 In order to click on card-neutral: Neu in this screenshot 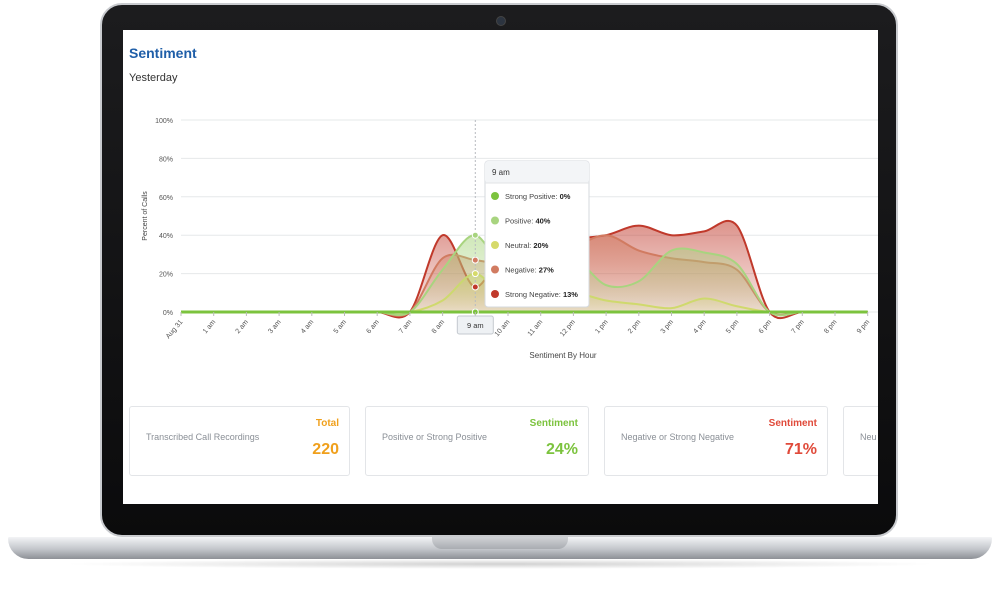, I will do `click(860, 441)`.